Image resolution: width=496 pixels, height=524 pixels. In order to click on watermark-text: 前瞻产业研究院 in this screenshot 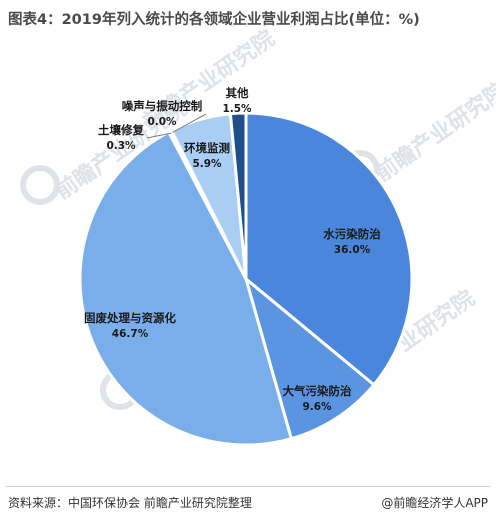, I will do `click(433, 132)`.